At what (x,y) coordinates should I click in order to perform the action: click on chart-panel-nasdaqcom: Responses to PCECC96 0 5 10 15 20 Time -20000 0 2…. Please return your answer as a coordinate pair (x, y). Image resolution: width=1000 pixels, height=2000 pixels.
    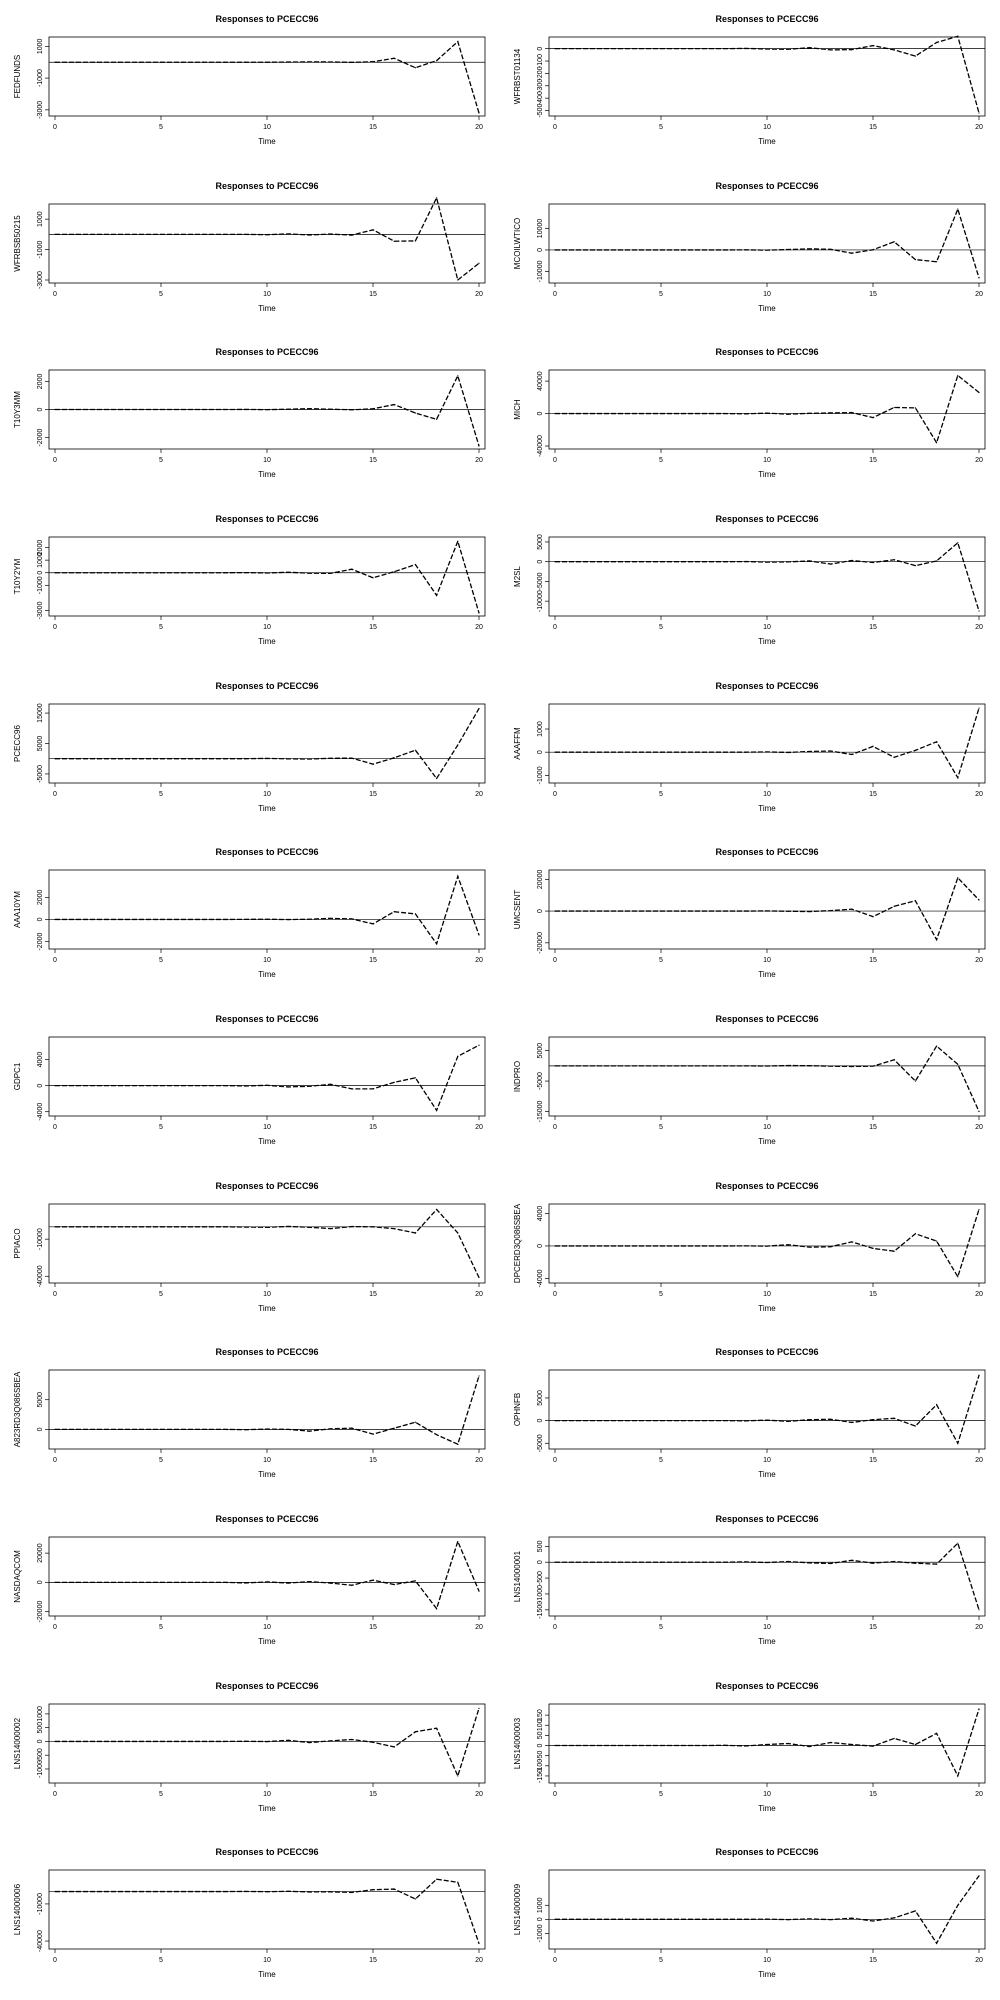
    Looking at the image, I should click on (250, 1583).